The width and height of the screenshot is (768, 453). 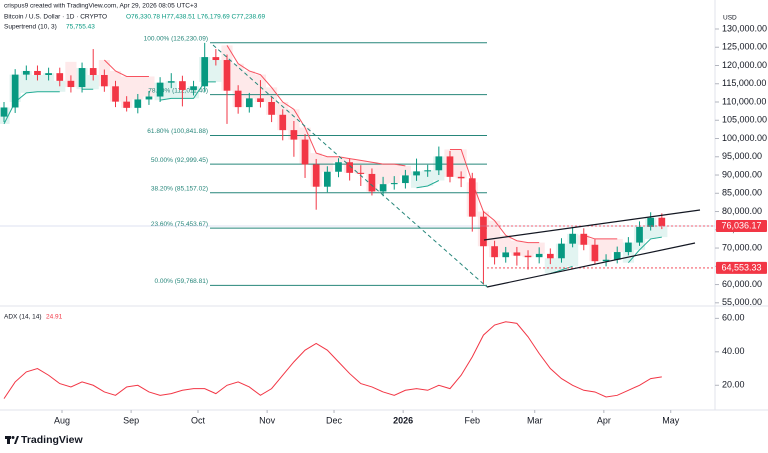 I want to click on y-tick-label: 130,000.00, so click(x=744, y=28).